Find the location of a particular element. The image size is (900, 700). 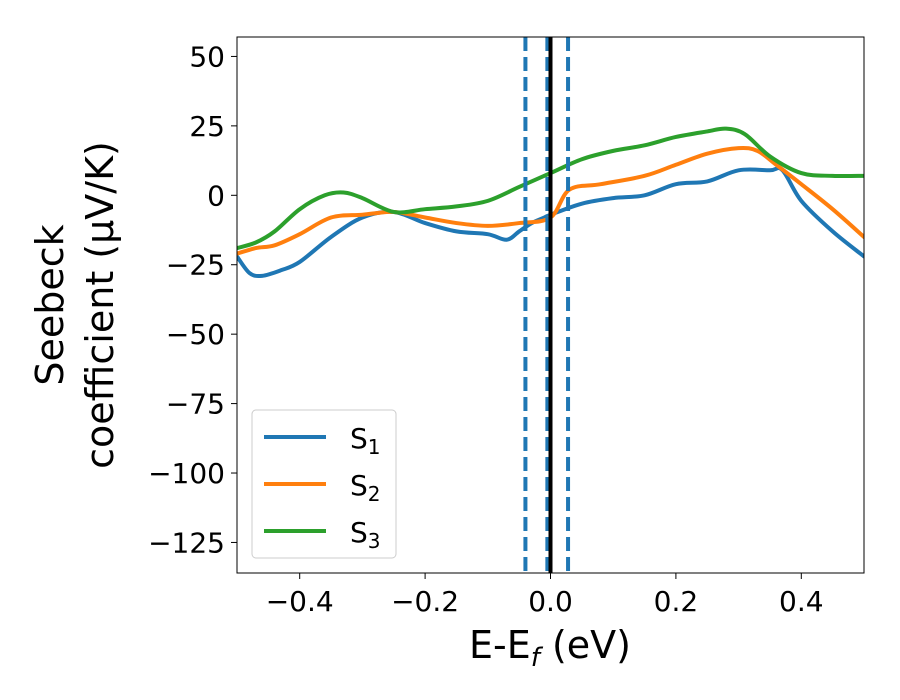

y-axis-ticks: 50 25 0 −25 −50 −75 −100 −125 is located at coordinates (192, 299).